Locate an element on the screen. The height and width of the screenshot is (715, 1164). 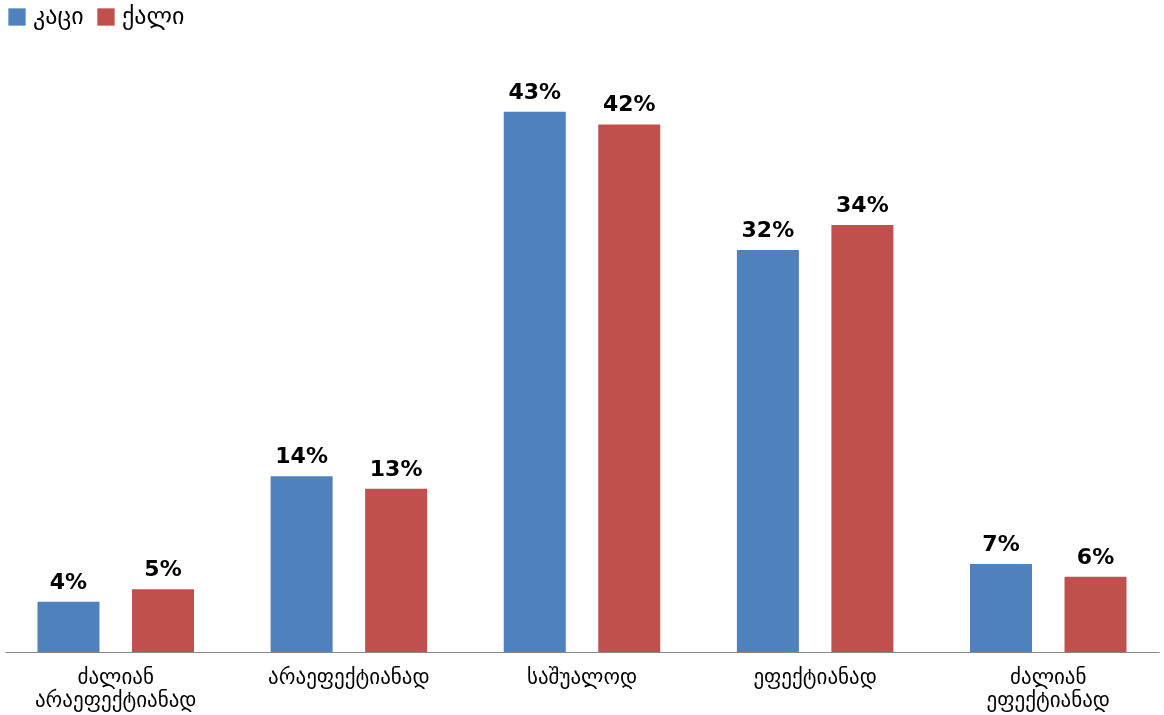
x-tick-label: საშუალოდ is located at coordinates (582, 676).